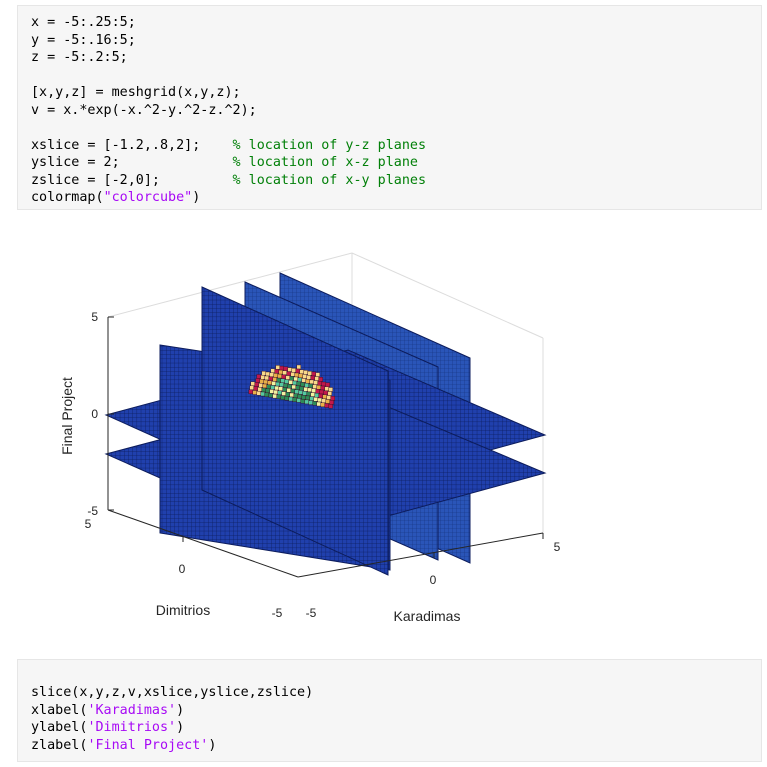  What do you see at coordinates (396, 23) in the screenshot?
I see `code-top-line: x = -5:.25:5;` at bounding box center [396, 23].